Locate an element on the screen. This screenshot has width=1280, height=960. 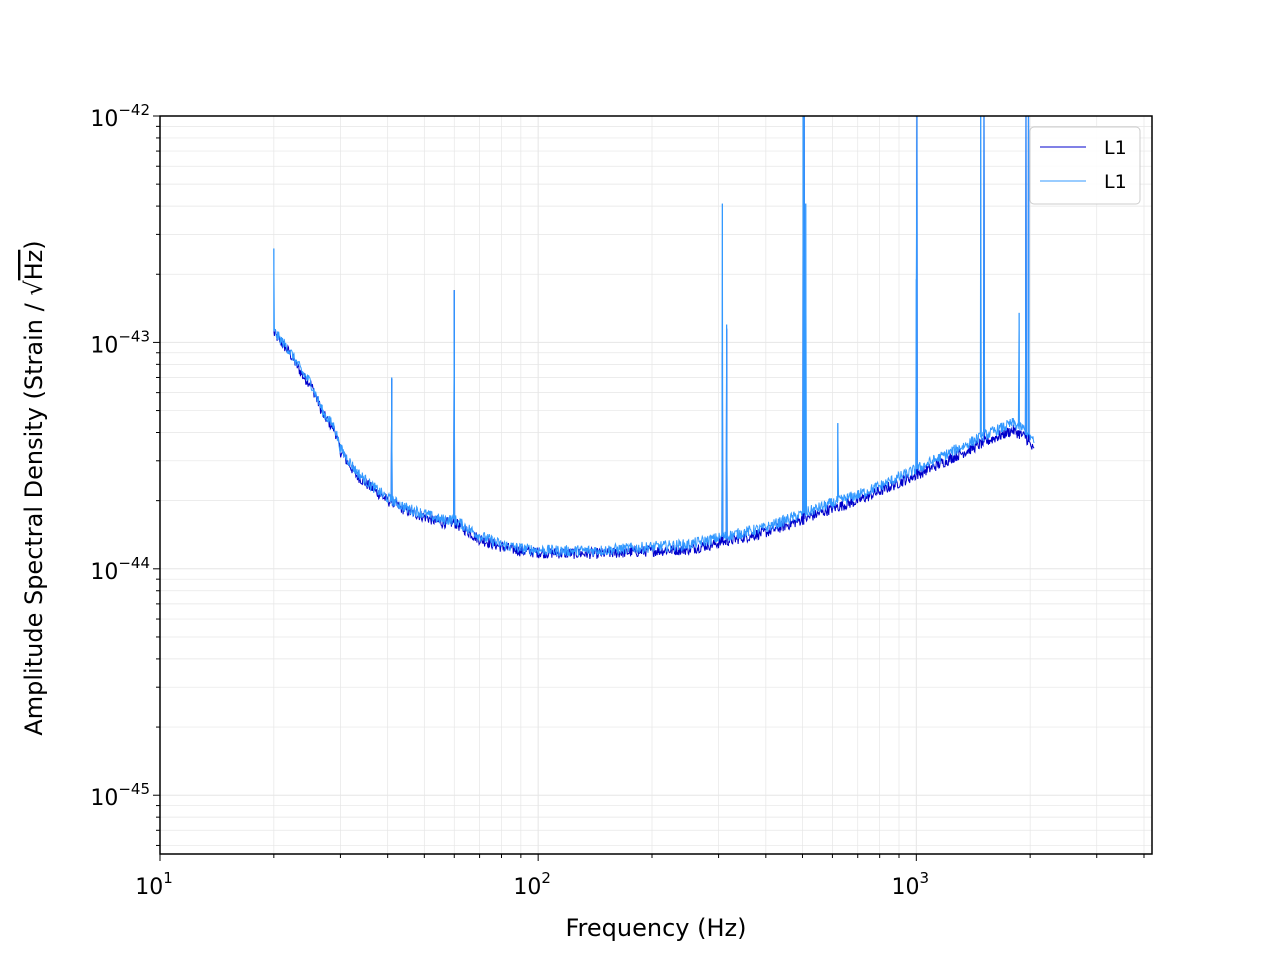
legend-label-series-2: L1 is located at coordinates (1115, 182).